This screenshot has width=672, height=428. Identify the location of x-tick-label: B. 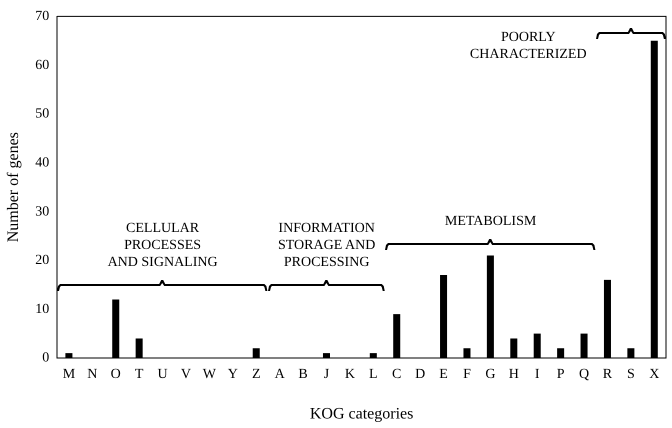
(303, 374).